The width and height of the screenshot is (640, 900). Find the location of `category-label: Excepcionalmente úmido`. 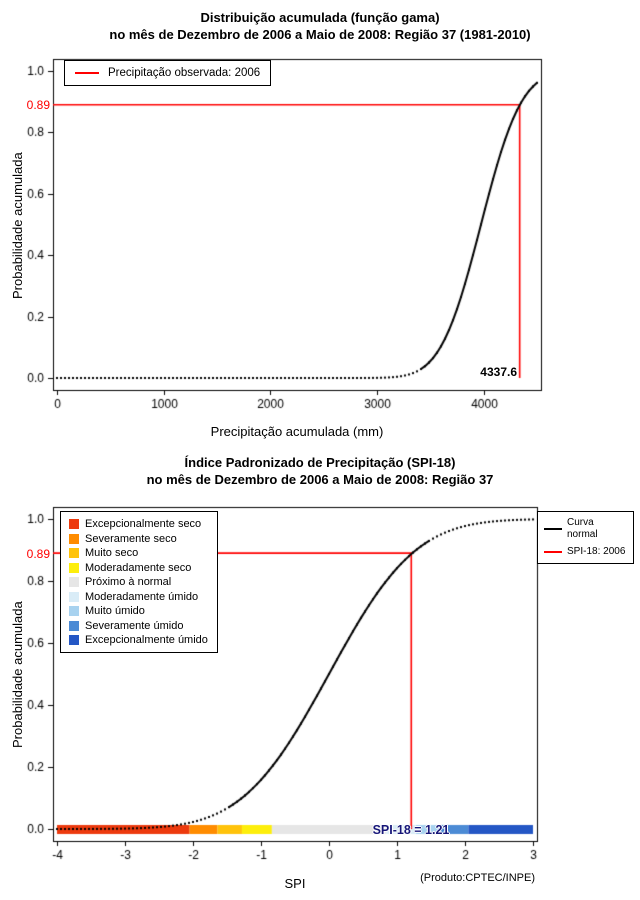

category-label: Excepcionalmente úmido is located at coordinates (146, 640).